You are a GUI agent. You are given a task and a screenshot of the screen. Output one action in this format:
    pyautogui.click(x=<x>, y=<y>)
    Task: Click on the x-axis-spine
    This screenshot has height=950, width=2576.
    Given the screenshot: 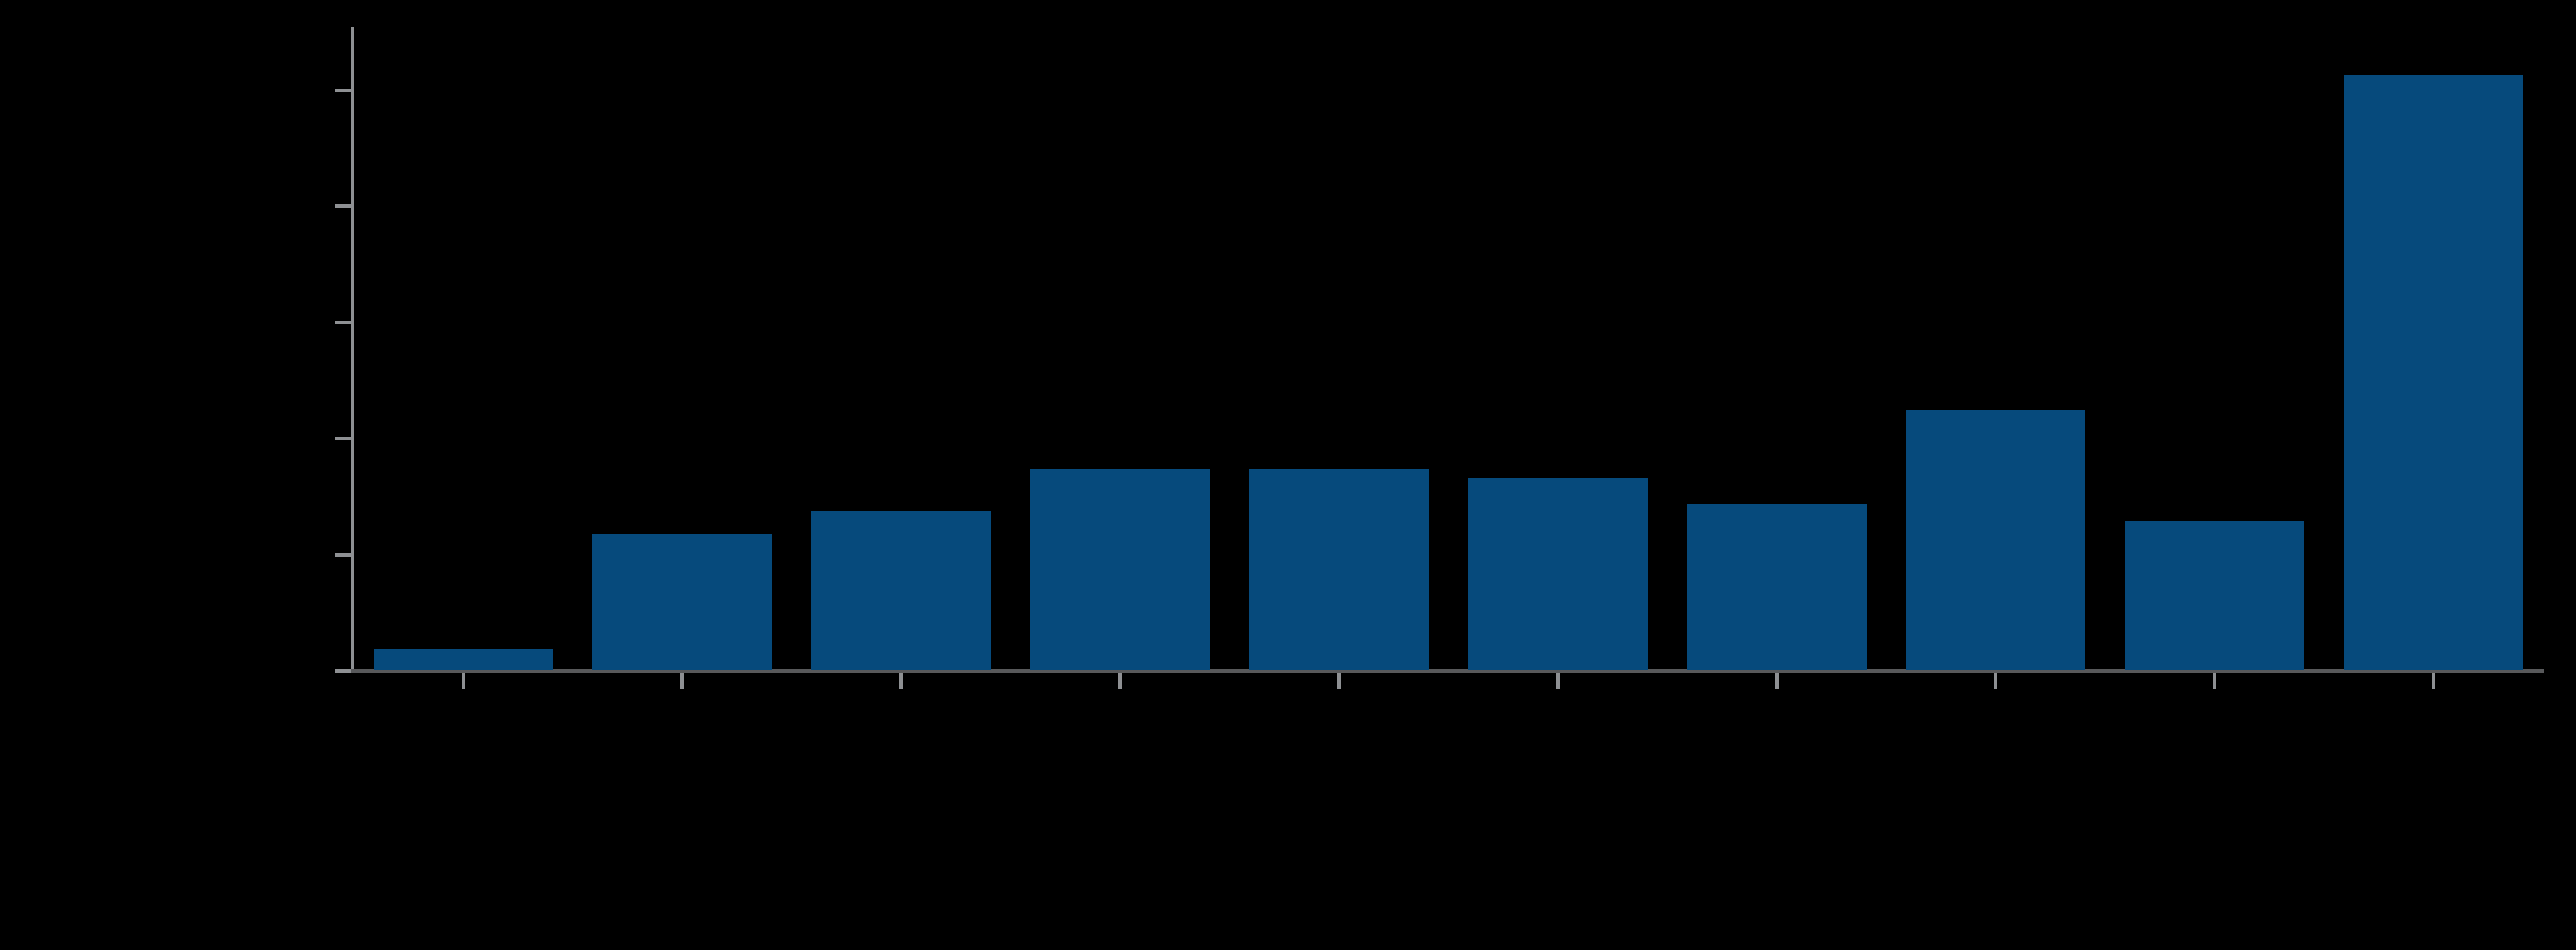 What is the action you would take?
    pyautogui.click(x=1446, y=671)
    